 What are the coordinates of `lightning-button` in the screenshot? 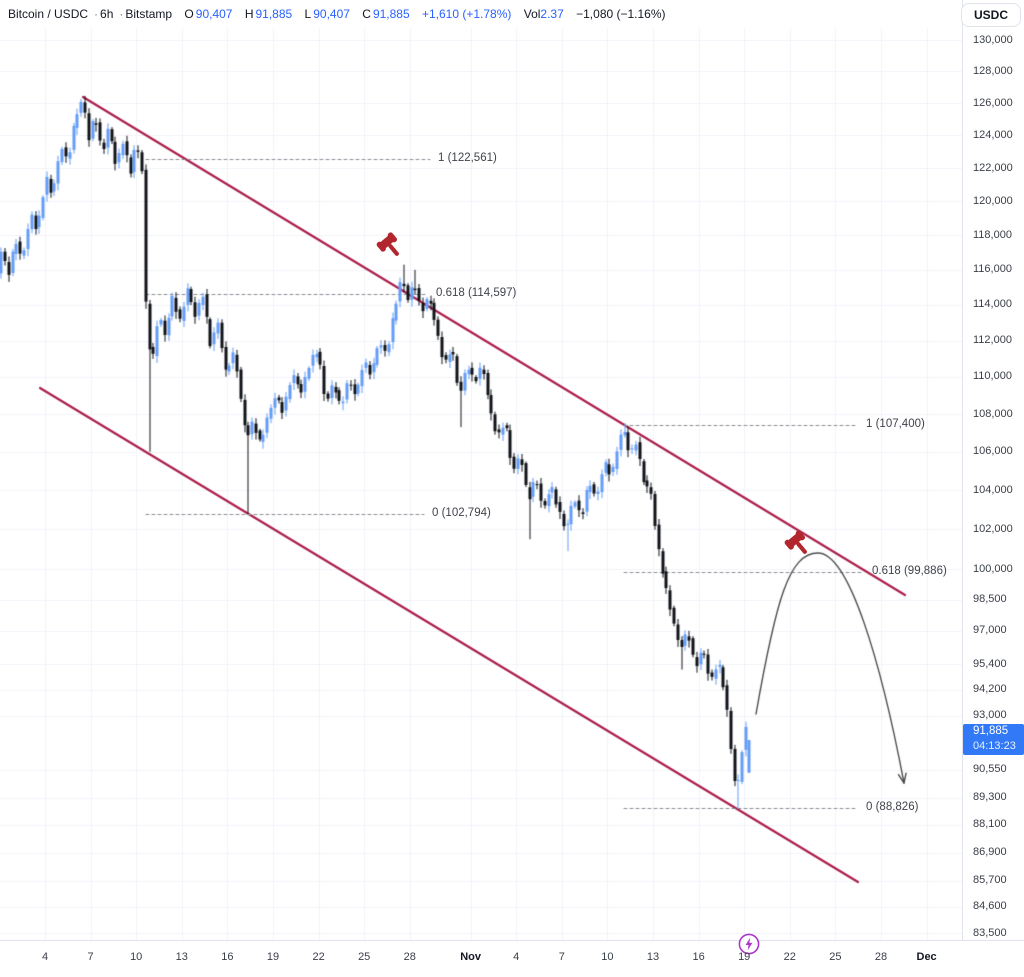 It's located at (749, 944).